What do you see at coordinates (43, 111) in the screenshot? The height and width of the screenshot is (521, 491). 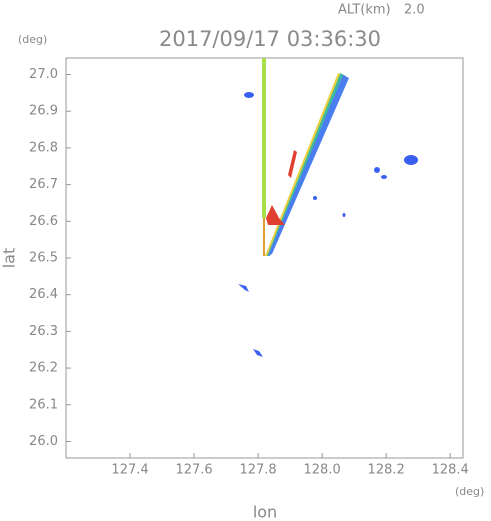 I see `y-tick-label: 26.9` at bounding box center [43, 111].